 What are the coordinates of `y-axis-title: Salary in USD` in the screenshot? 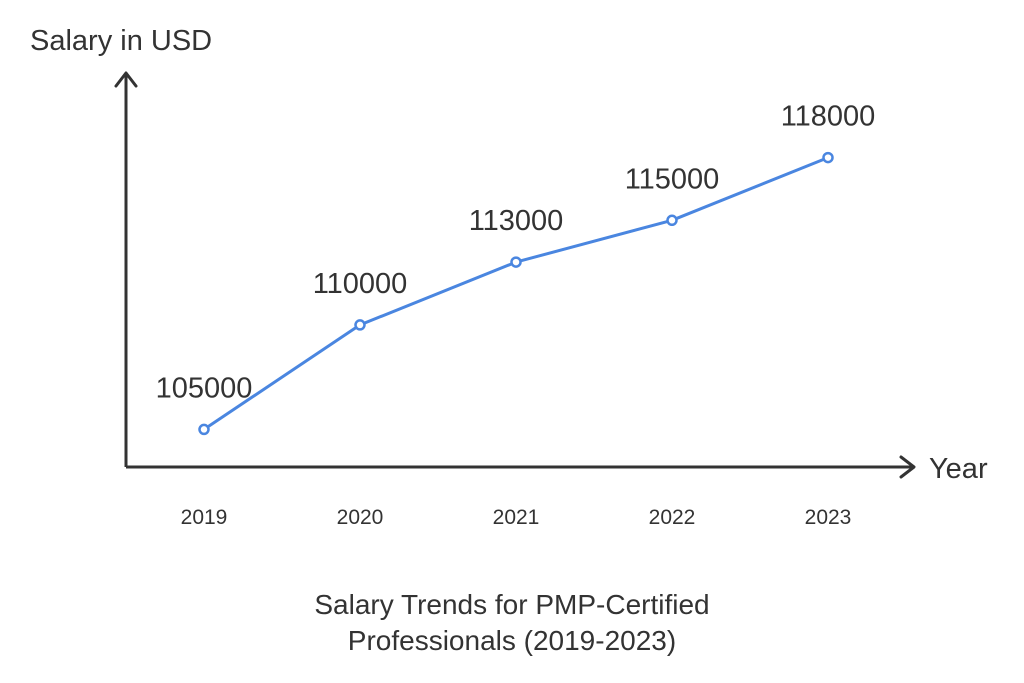 It's located at (121, 41).